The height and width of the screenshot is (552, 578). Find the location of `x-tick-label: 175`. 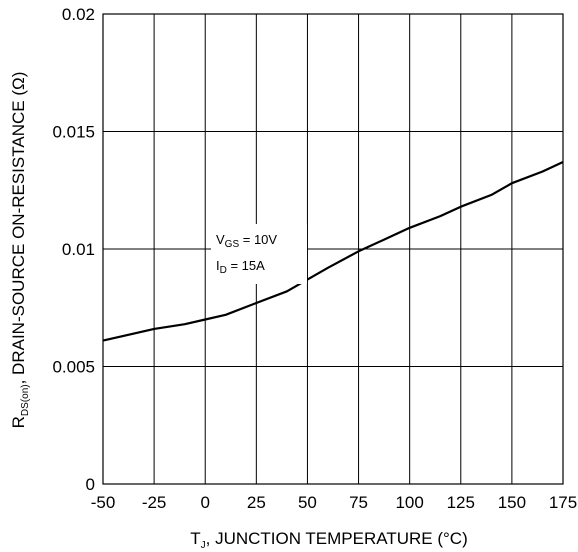

x-tick-label: 175 is located at coordinates (563, 502).